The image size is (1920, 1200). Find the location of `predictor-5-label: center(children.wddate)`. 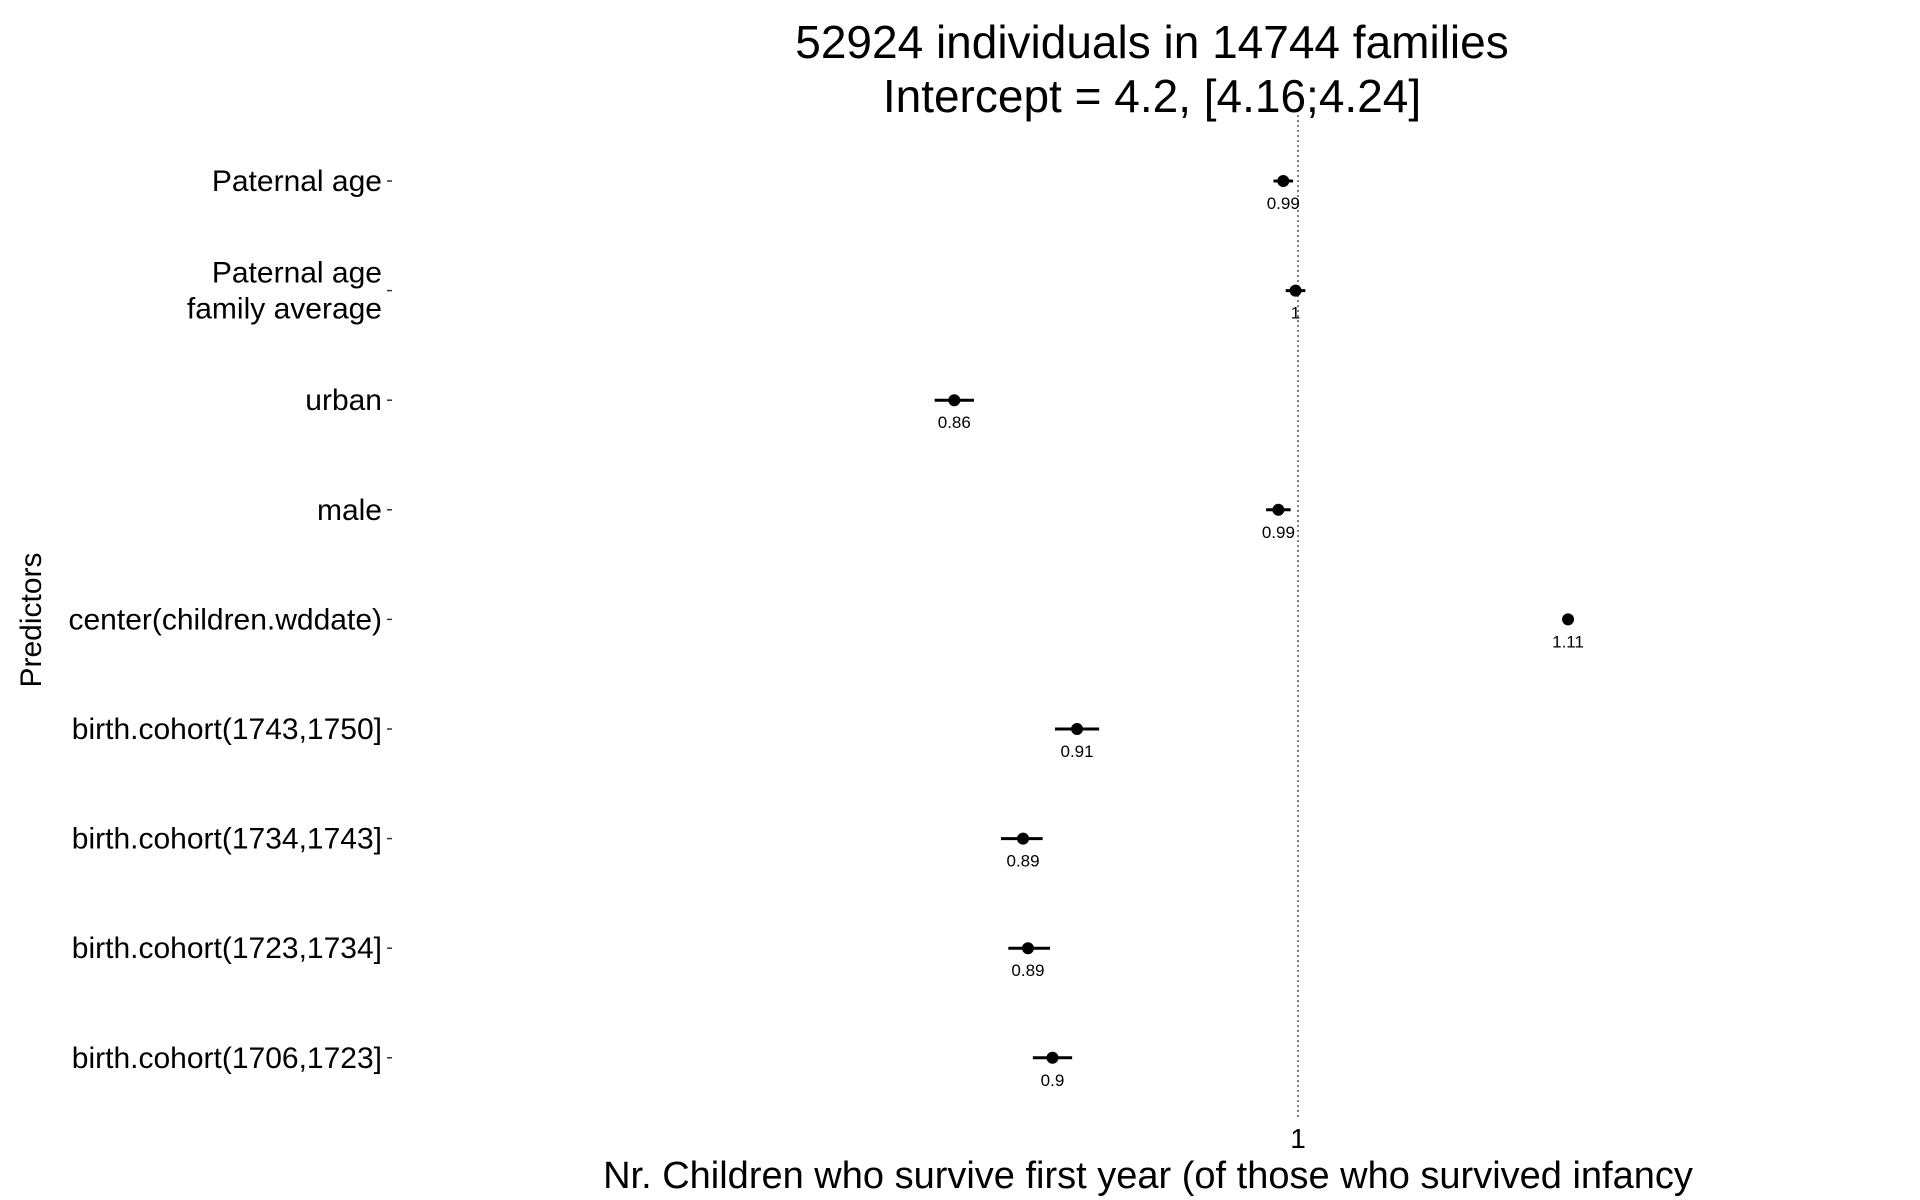

predictor-5-label: center(children.wddate) is located at coordinates (226, 619).